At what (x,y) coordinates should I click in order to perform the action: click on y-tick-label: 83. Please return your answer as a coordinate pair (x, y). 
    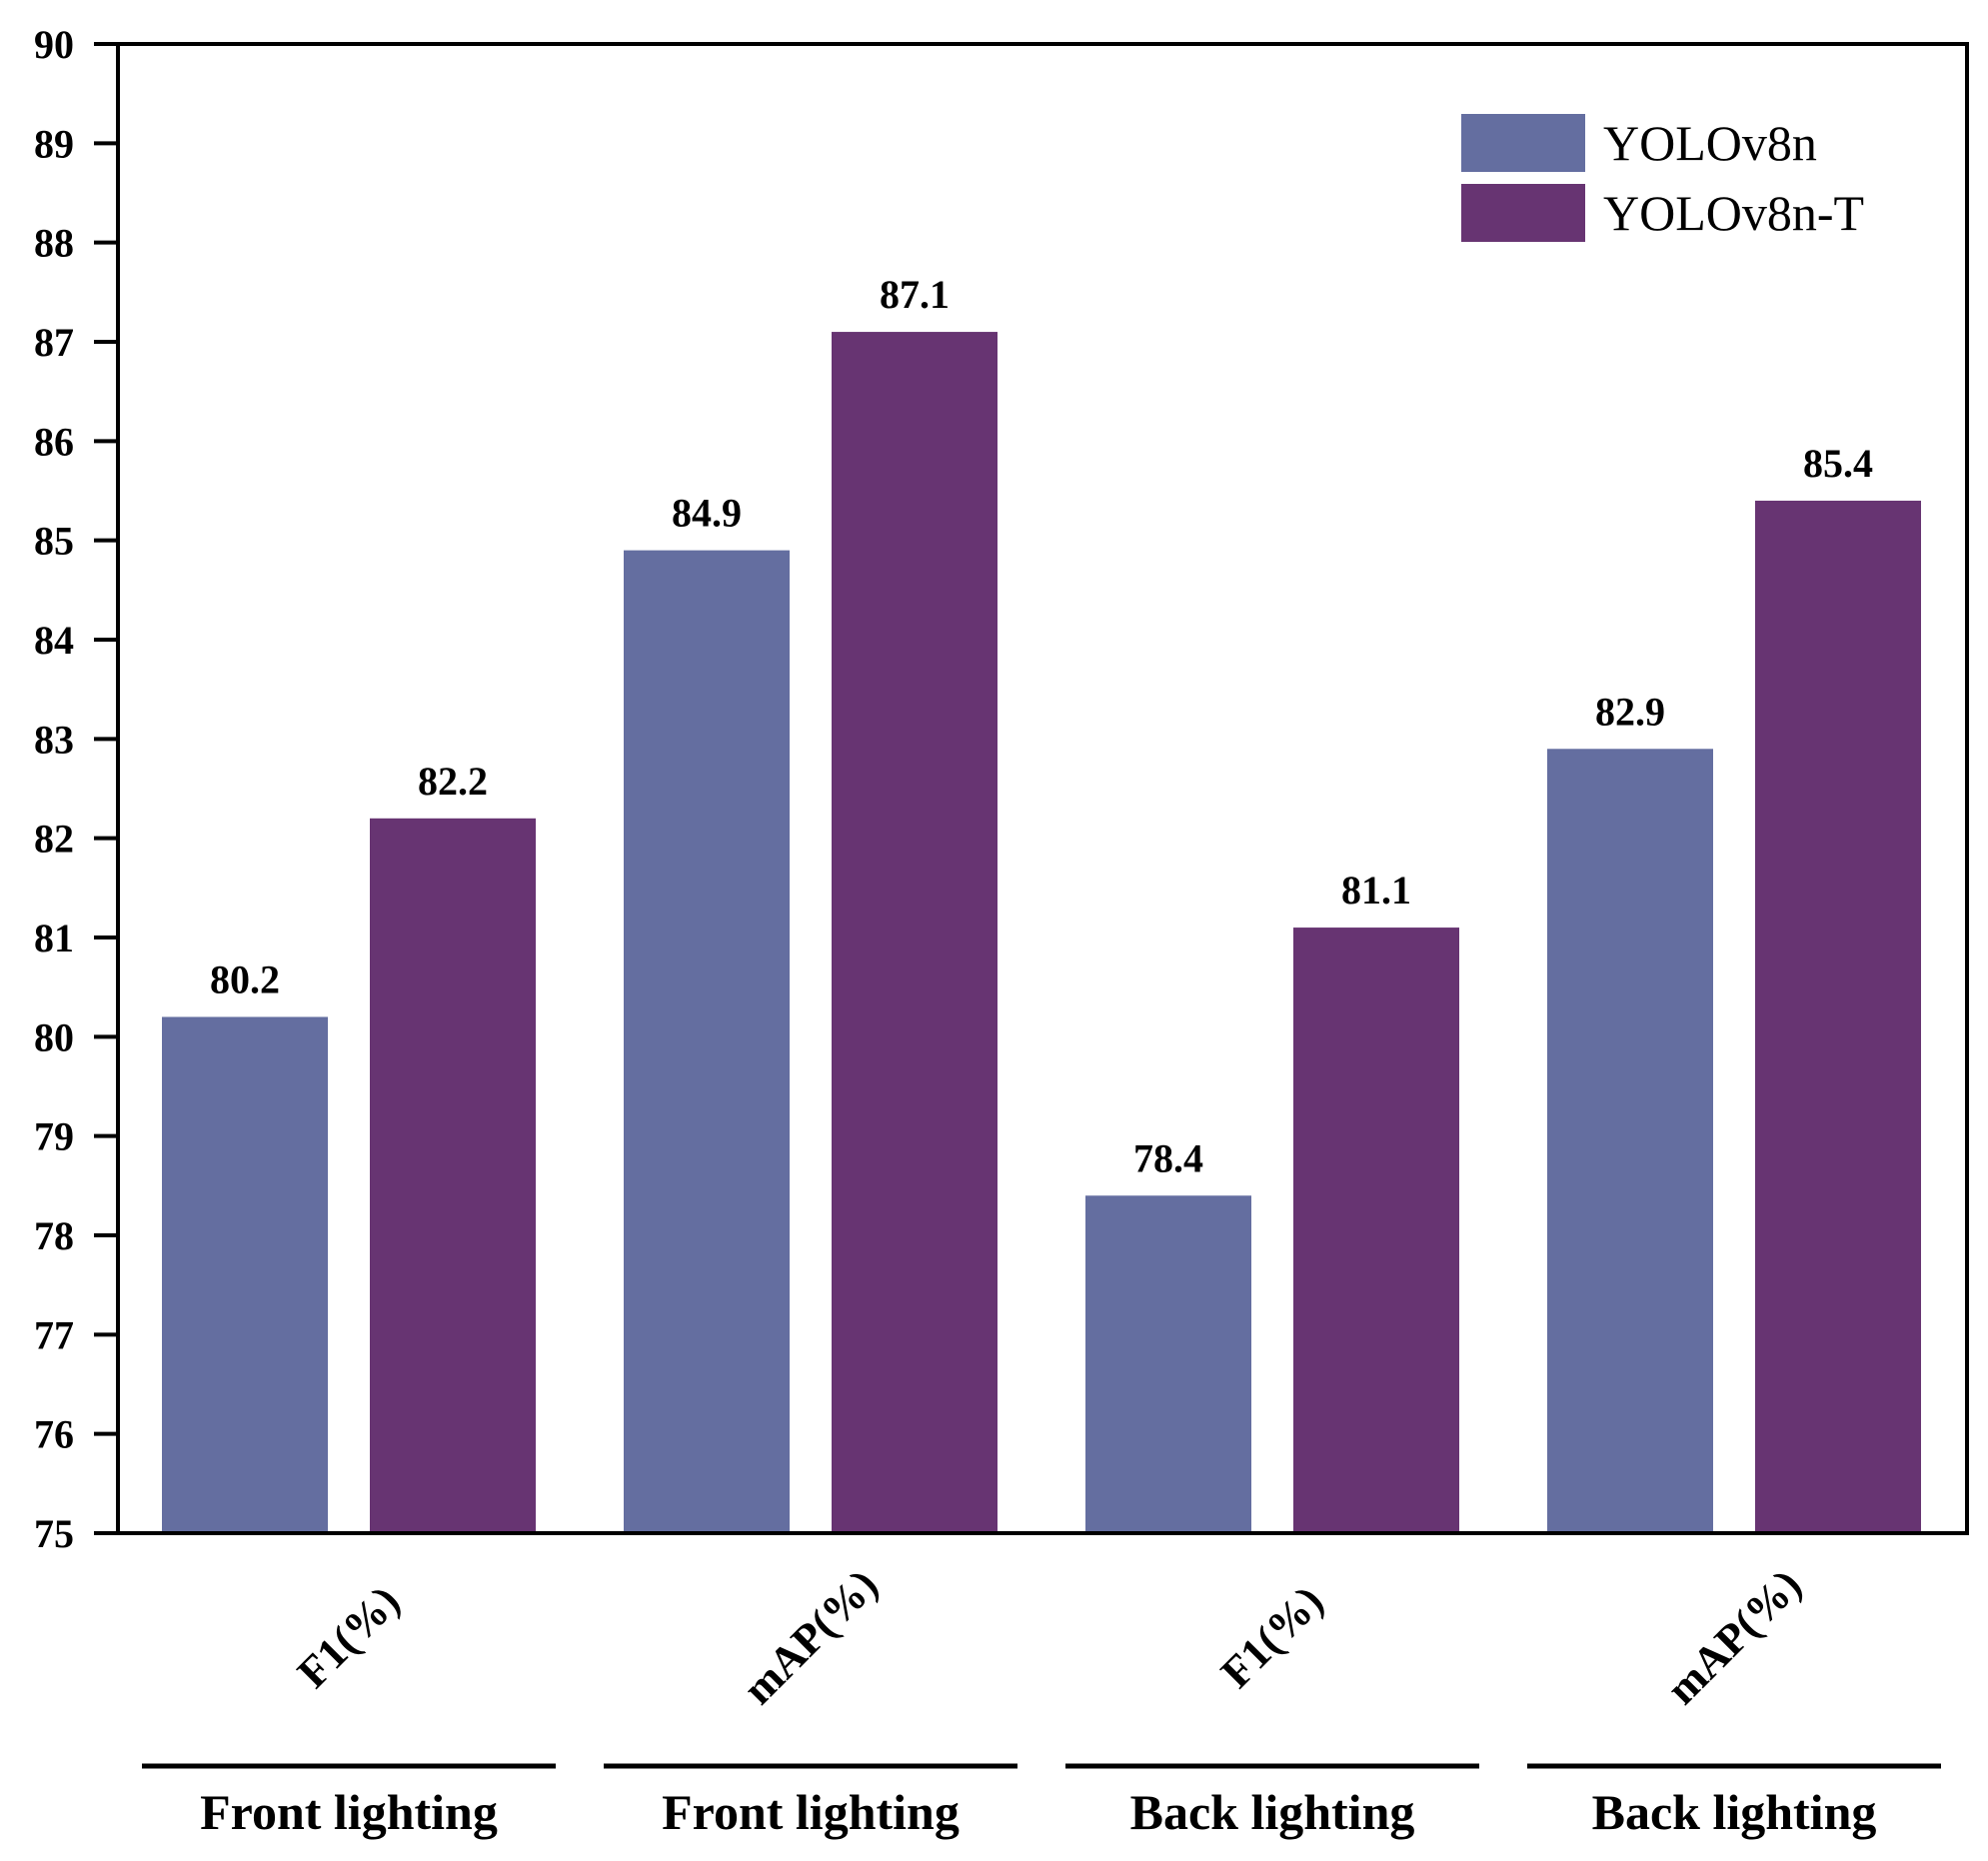
    Looking at the image, I should click on (54, 739).